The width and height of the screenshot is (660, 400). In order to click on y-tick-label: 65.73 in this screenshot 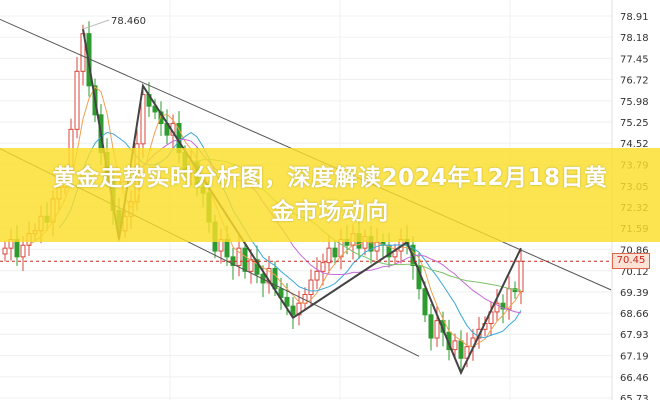, I will do `click(634, 397)`.